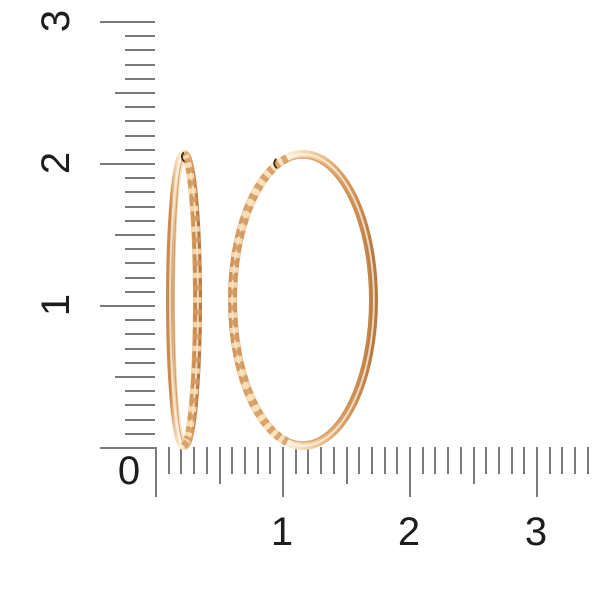  Describe the element at coordinates (184, 300) in the screenshot. I see `earring-left-wrap-graphic` at that location.